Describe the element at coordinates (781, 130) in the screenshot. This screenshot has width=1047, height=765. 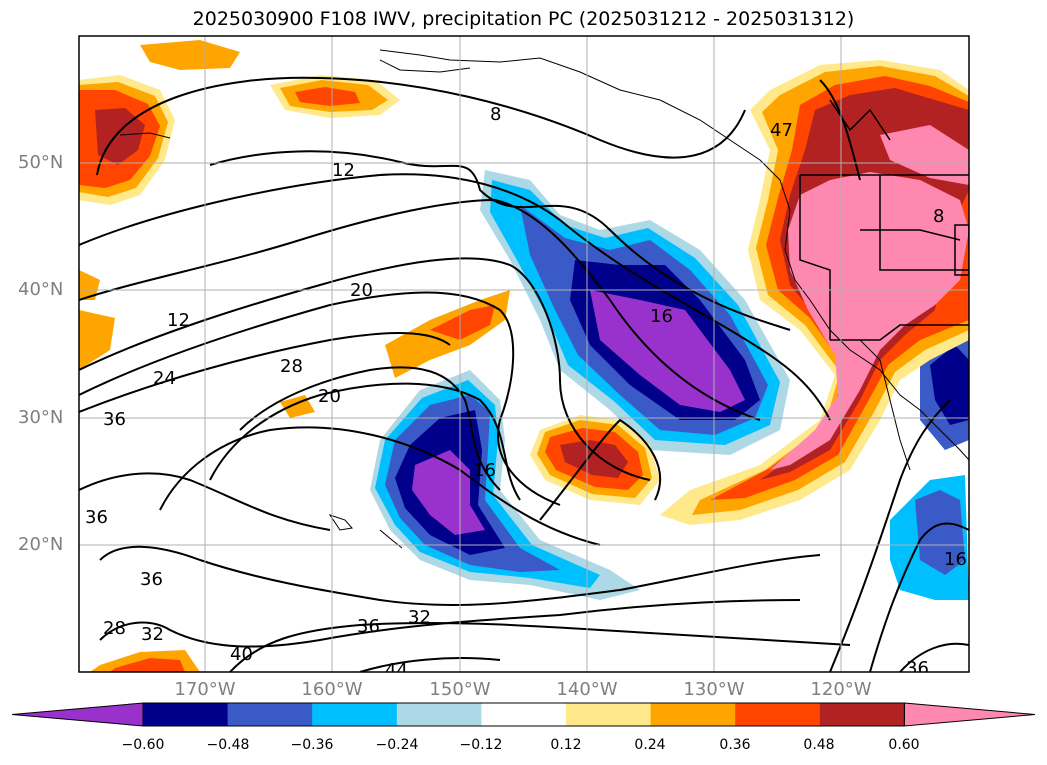
I see `contour-label: 47` at that location.